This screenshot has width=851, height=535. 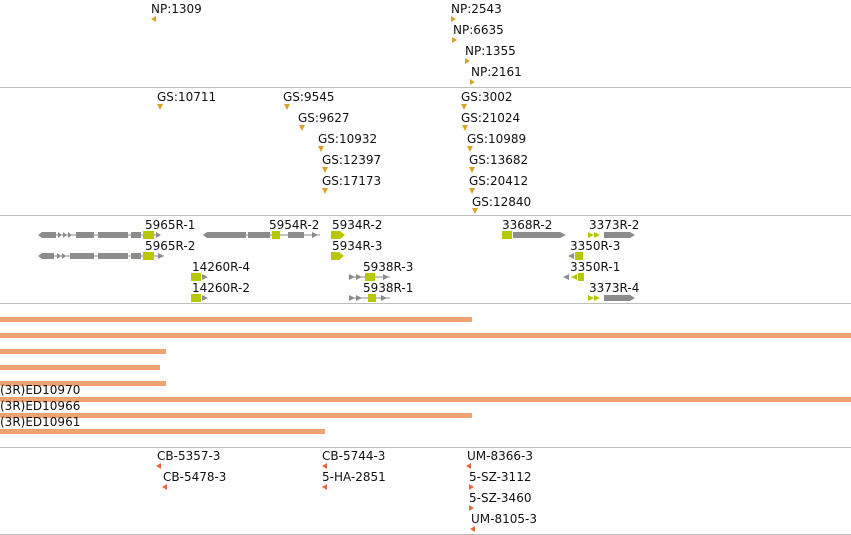 What do you see at coordinates (336, 266) in the screenshot?
I see `gene-glyphs` at bounding box center [336, 266].